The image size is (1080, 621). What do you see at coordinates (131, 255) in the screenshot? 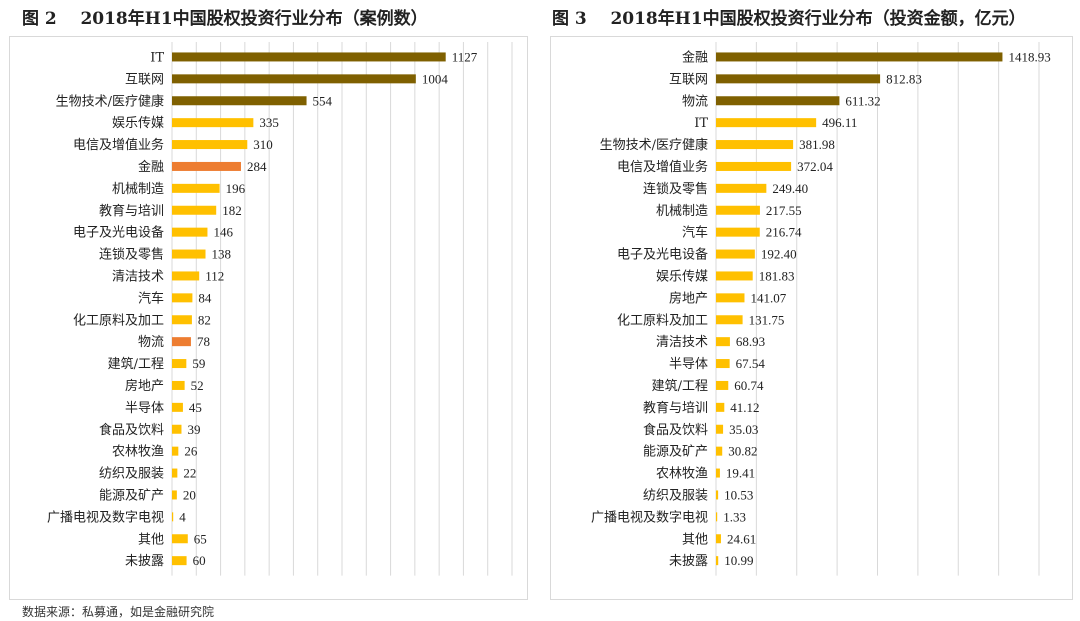
I see `category-label: 连锁及零售` at bounding box center [131, 255].